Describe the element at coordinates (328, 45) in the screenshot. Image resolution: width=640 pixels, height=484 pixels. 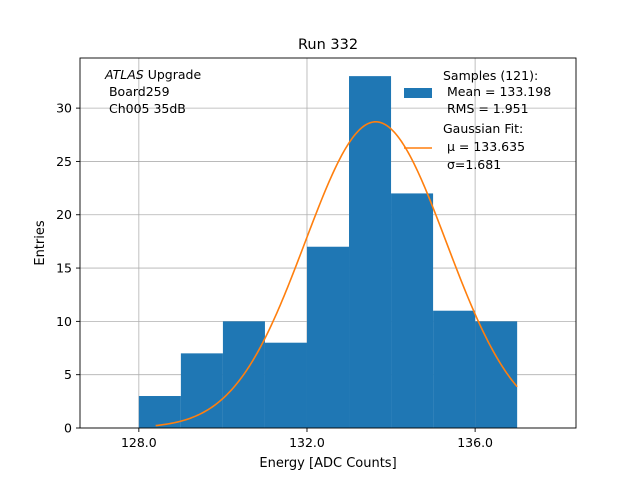
I see `chart-title: Run 332` at that location.